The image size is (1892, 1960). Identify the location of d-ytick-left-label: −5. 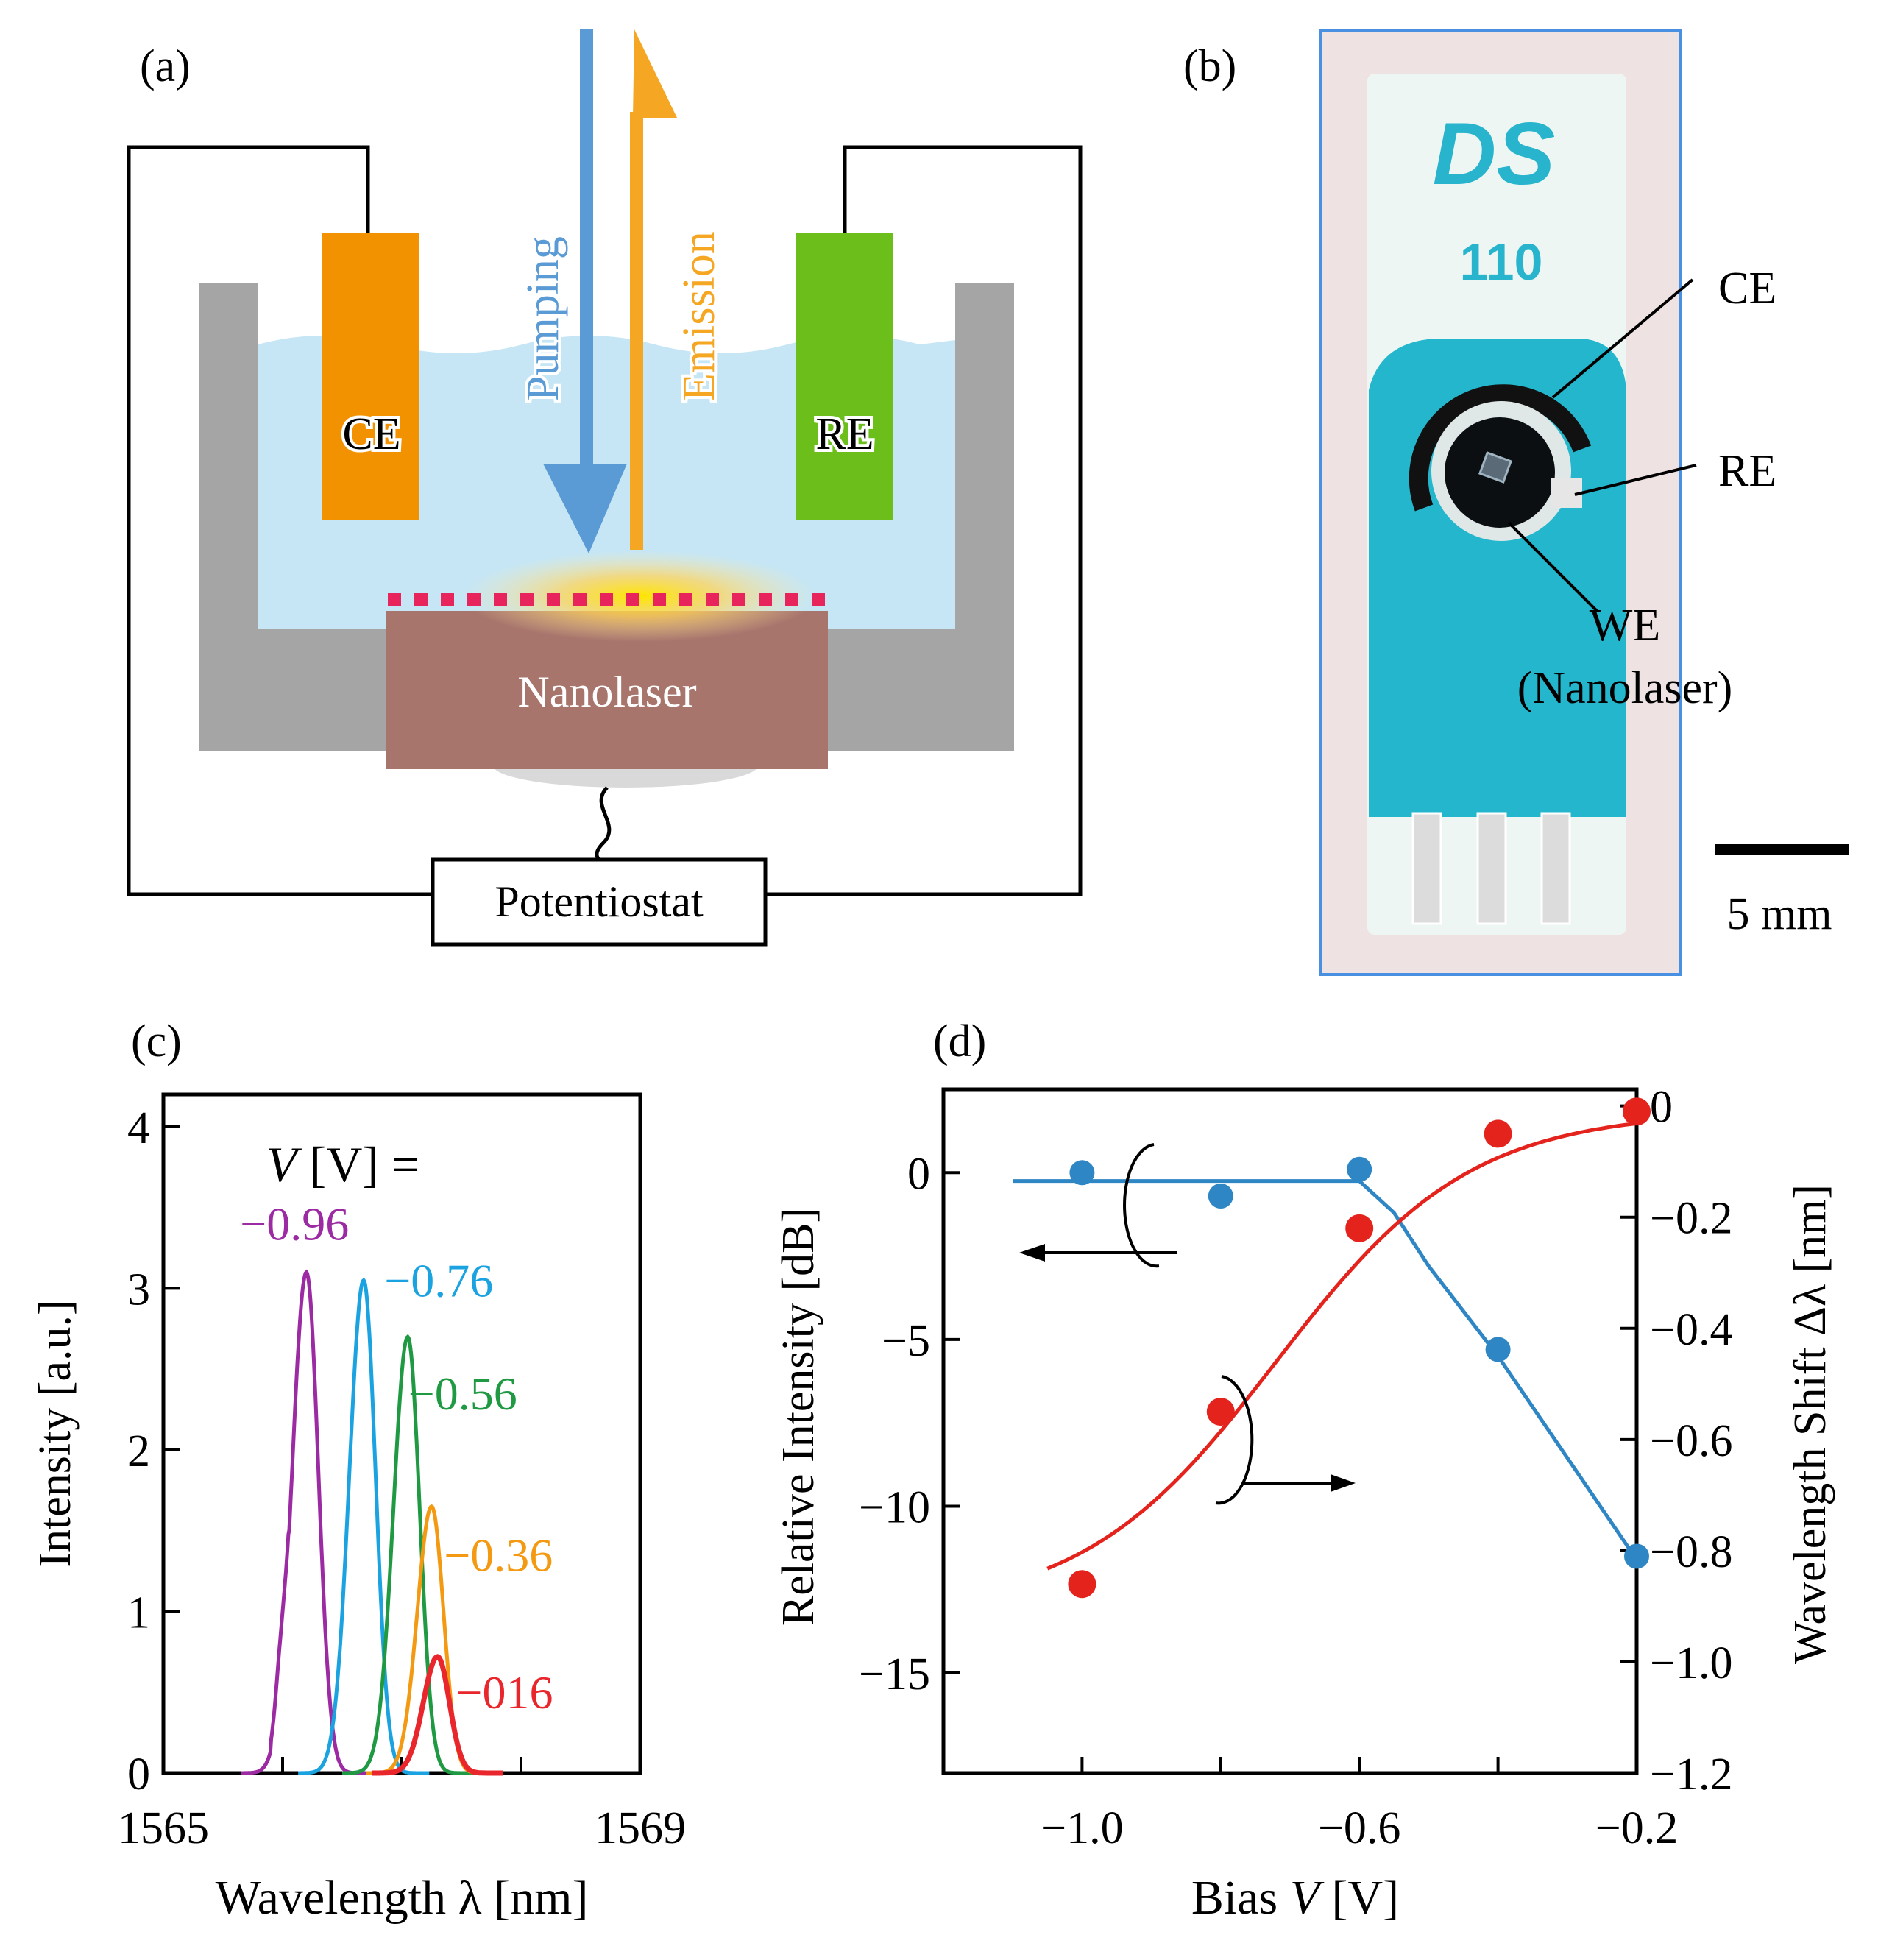
(906, 1341).